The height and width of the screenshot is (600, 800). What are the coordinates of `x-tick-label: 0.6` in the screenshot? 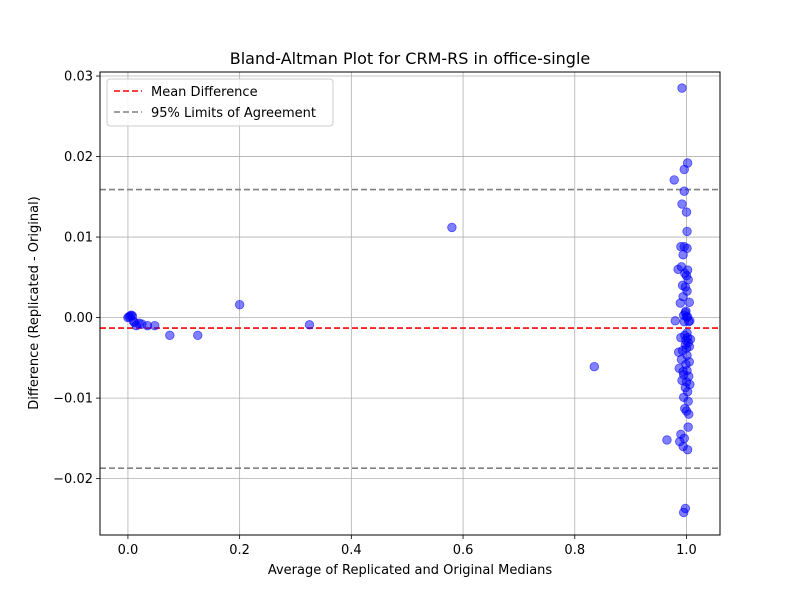 It's located at (463, 550).